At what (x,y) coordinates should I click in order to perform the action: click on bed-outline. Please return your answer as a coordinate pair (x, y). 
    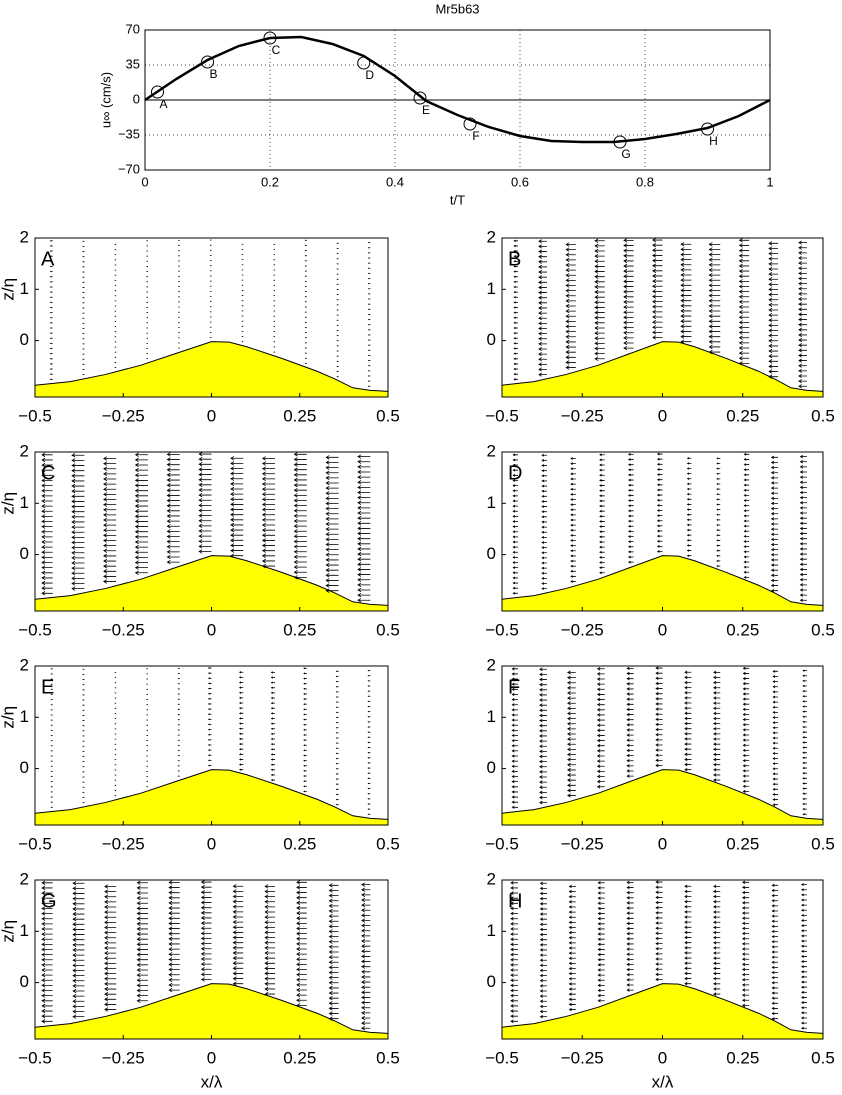
    Looking at the image, I should click on (211, 794).